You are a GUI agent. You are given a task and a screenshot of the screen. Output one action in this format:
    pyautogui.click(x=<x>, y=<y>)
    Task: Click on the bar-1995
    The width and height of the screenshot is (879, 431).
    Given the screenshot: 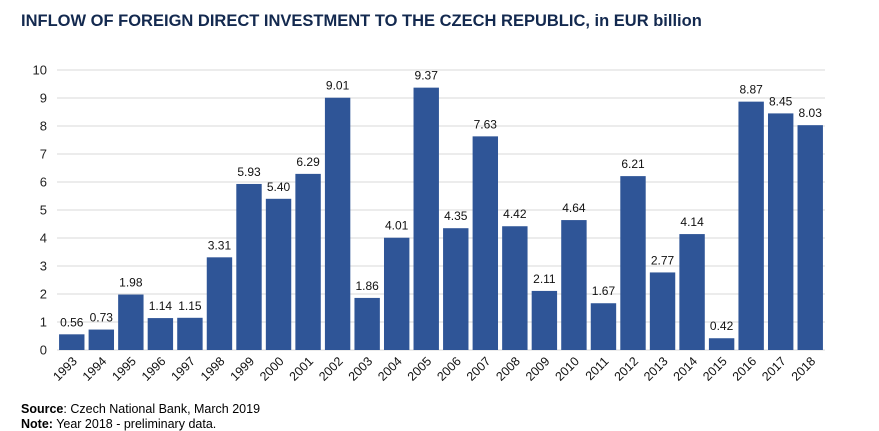 What is the action you would take?
    pyautogui.click(x=131, y=322)
    